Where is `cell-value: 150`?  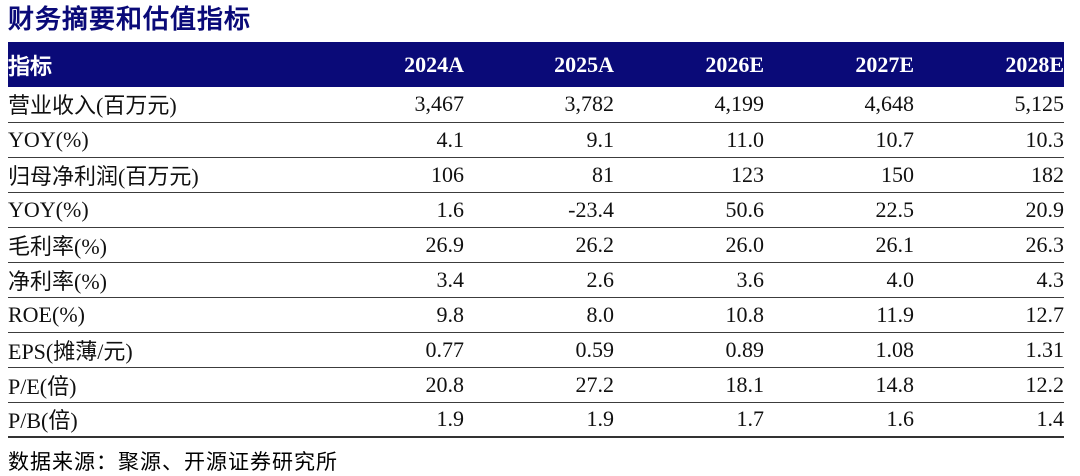
cell-value: 150 is located at coordinates (839, 175).